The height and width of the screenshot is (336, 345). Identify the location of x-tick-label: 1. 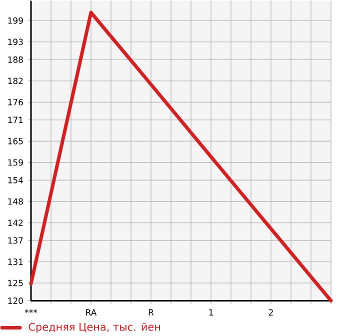
(211, 312).